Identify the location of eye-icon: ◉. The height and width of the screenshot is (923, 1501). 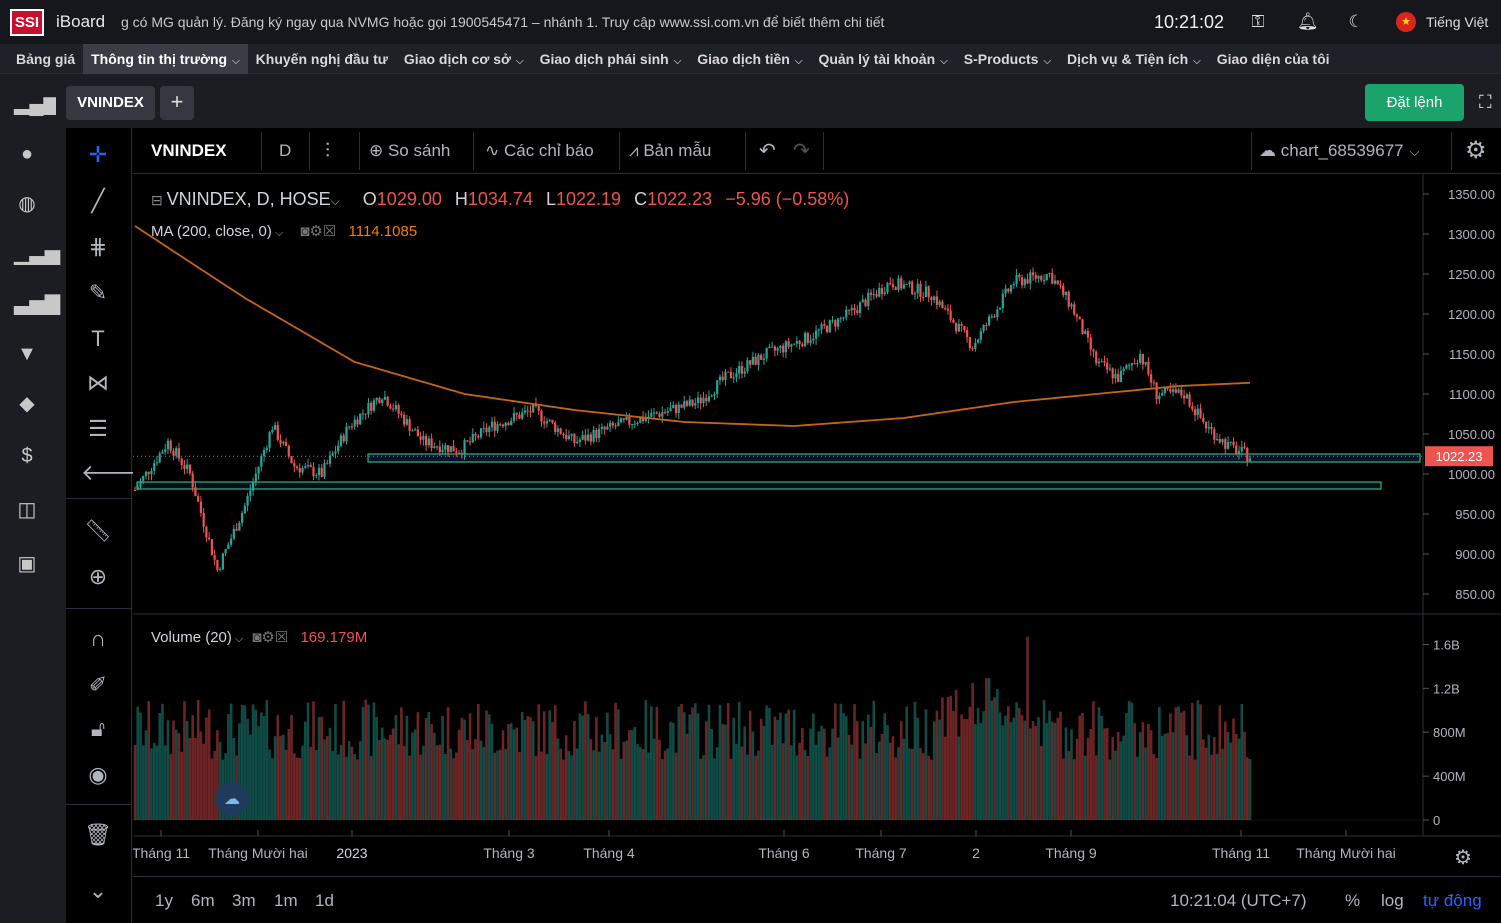
(98, 774).